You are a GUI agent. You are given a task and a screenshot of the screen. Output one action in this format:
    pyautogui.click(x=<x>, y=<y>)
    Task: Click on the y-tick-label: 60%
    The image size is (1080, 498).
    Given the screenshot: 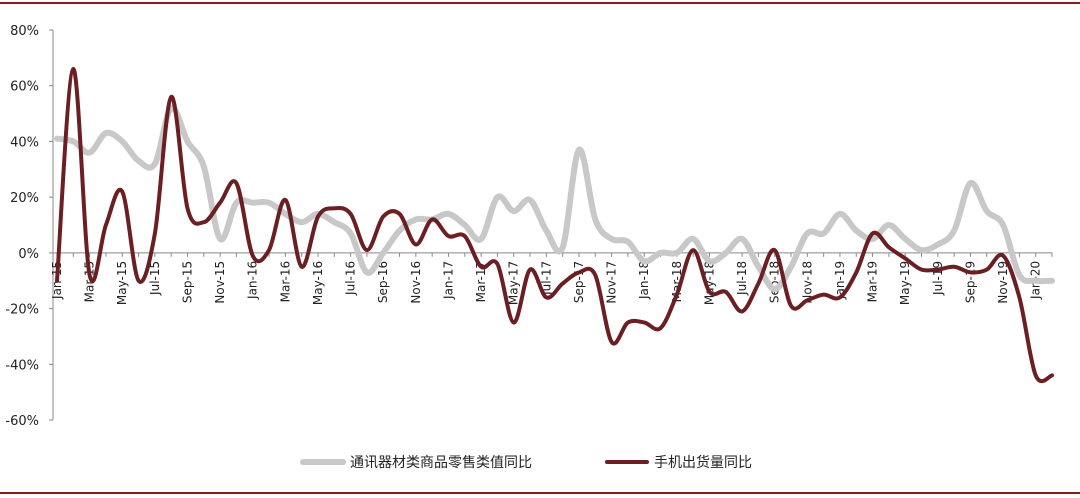 What is the action you would take?
    pyautogui.click(x=24, y=87)
    